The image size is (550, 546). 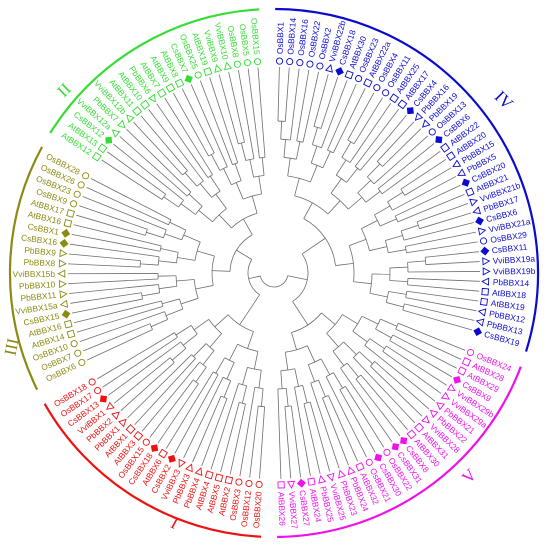 I want to click on backbone-arc, so click(x=274, y=281).